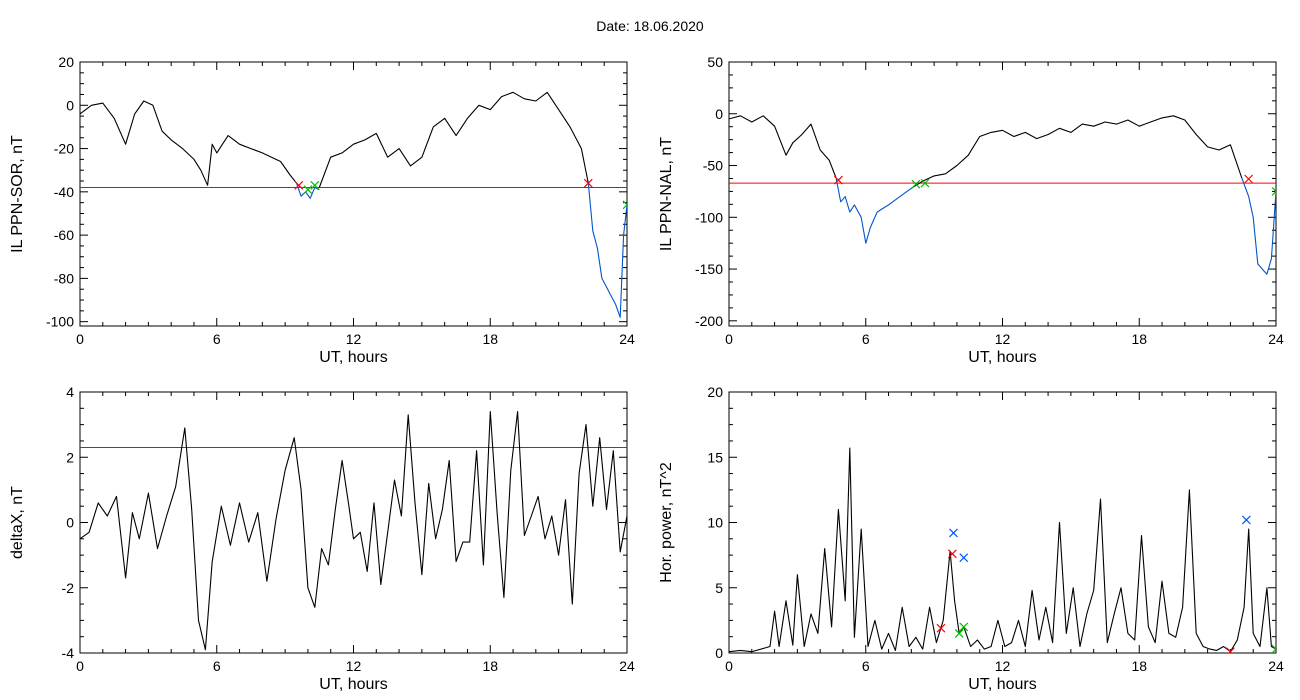 The height and width of the screenshot is (700, 1300). Describe the element at coordinates (719, 653) in the screenshot. I see `power-y-tick-label: 0` at that location.